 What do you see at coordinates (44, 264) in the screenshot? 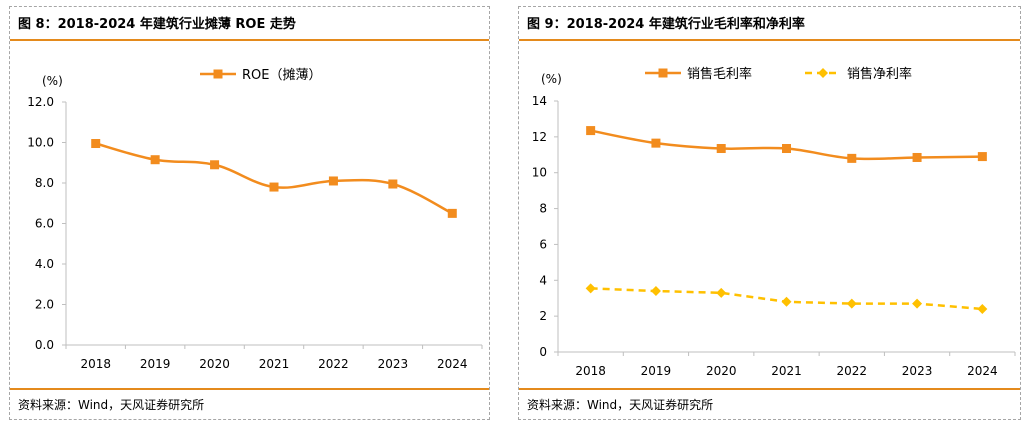
I see `y-tick-label: 4.0` at bounding box center [44, 264].